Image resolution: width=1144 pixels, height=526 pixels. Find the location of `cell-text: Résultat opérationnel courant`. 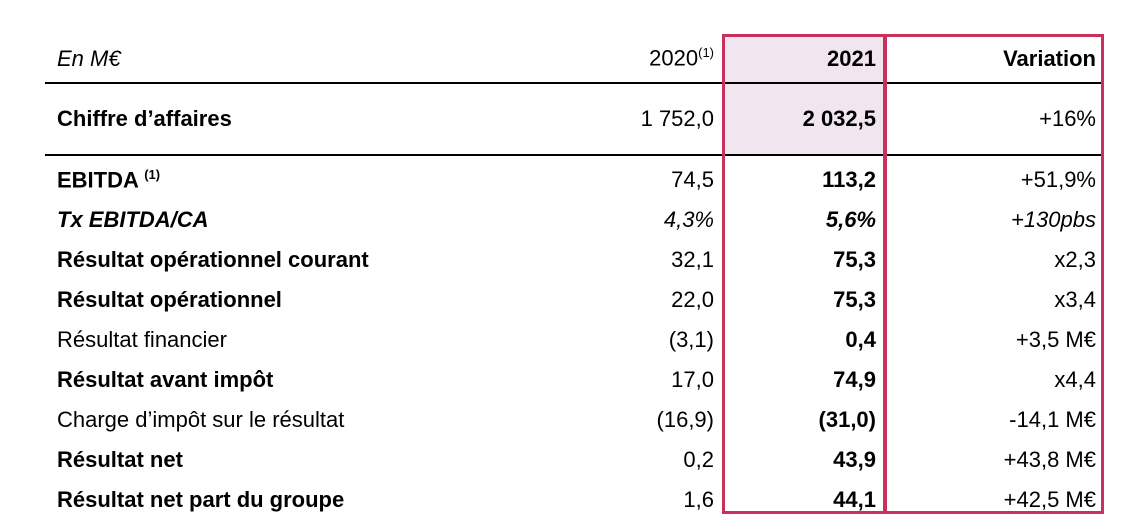

cell-text: Résultat opérationnel courant is located at coordinates (213, 259).